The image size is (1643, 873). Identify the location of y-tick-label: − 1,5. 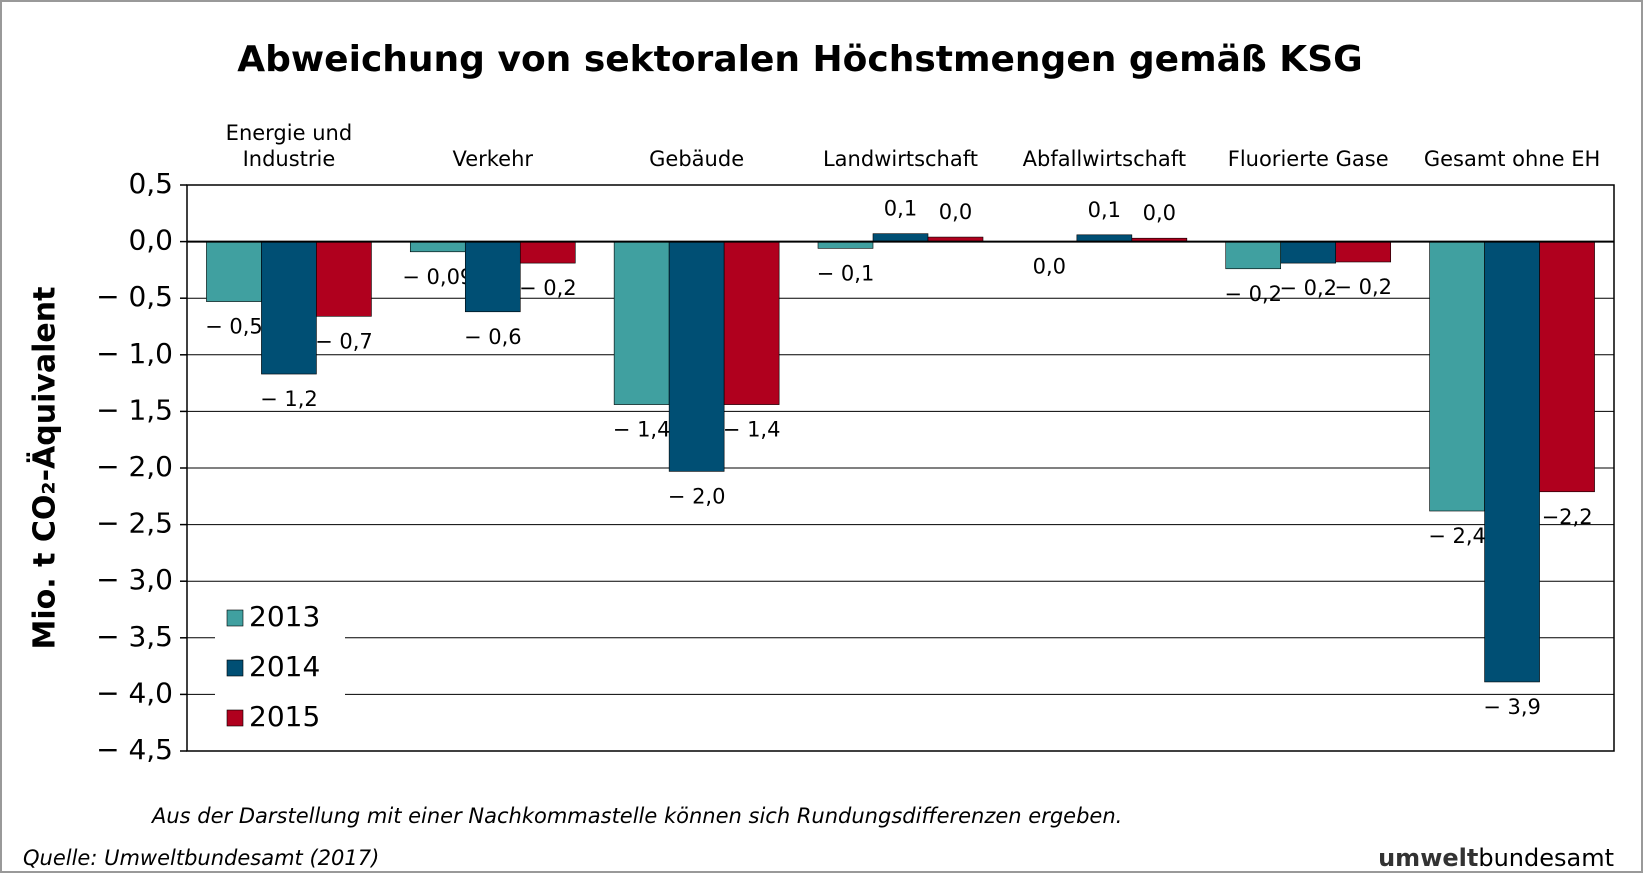
(134, 409).